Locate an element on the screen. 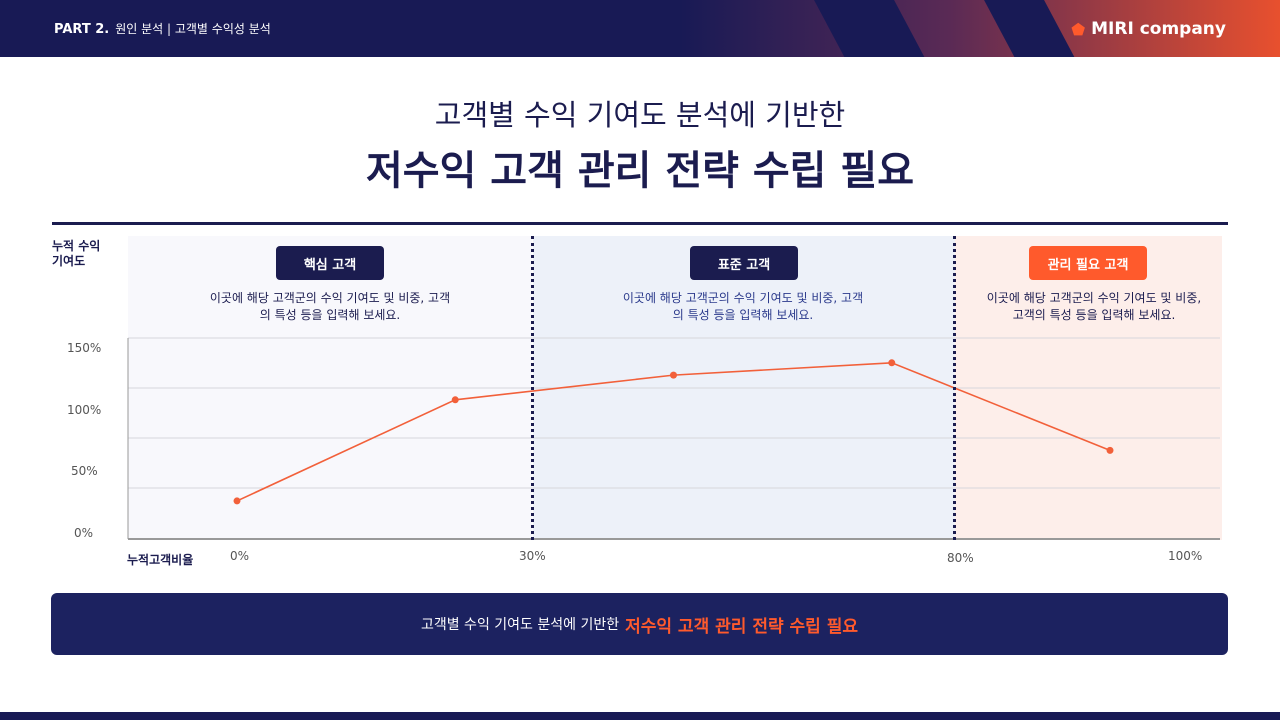 The width and height of the screenshot is (1280, 720). banner-highlight: 저수익 고객 관리 전략 수립 필요 is located at coordinates (742, 626).